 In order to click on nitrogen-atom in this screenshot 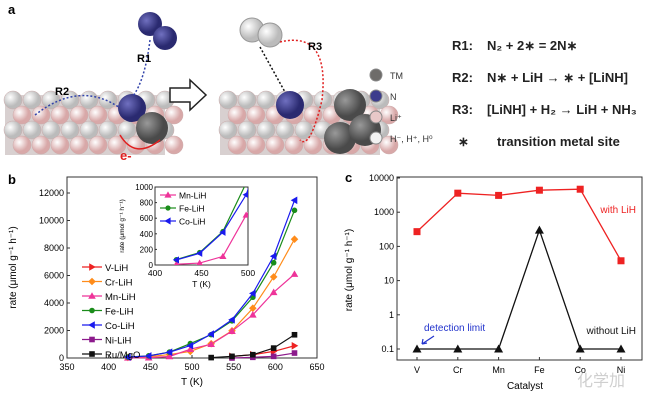, I will do `click(132, 108)`.